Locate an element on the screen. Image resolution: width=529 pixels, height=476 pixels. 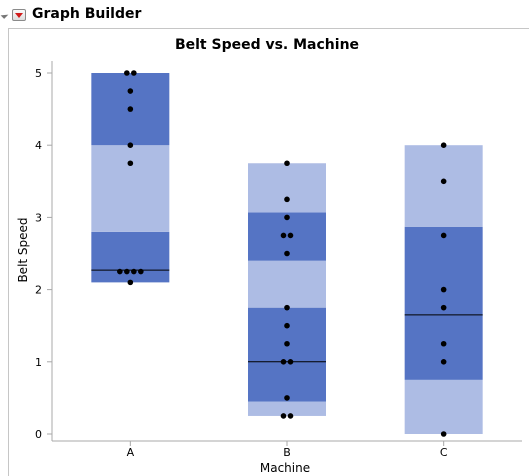
graph-builder-title: Graph Builder is located at coordinates (87, 14).